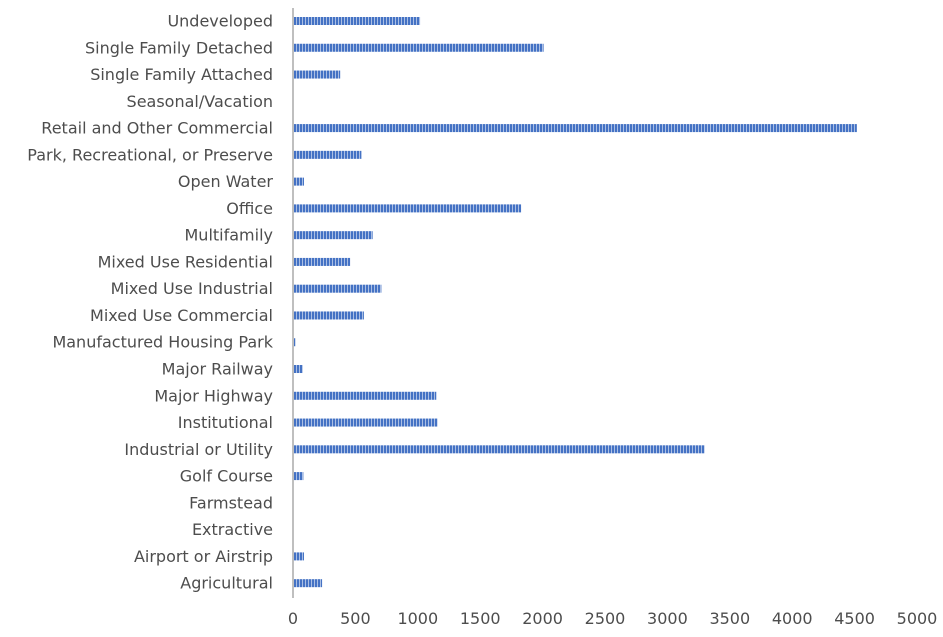  Describe the element at coordinates (854, 618) in the screenshot. I see `x-tick-label: 4500` at that location.